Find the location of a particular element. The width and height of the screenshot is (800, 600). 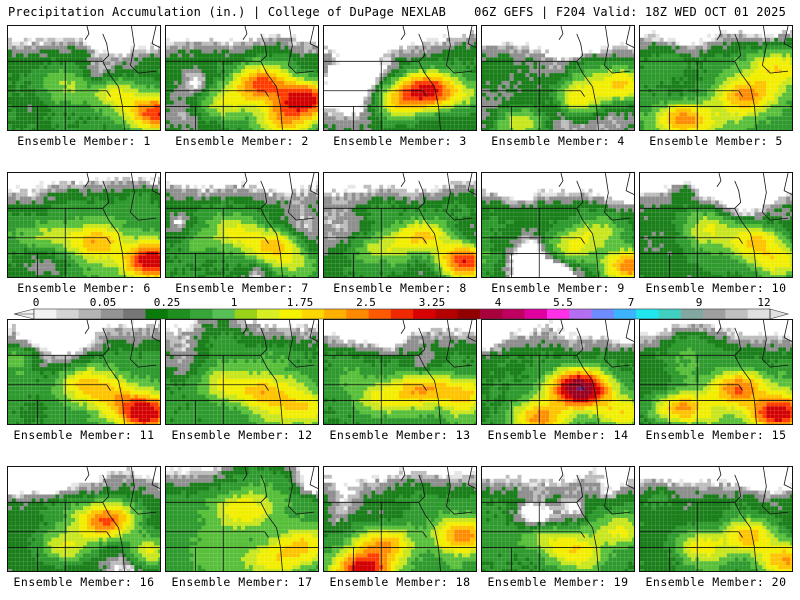

colorbar-tick-label: 7 is located at coordinates (631, 302).